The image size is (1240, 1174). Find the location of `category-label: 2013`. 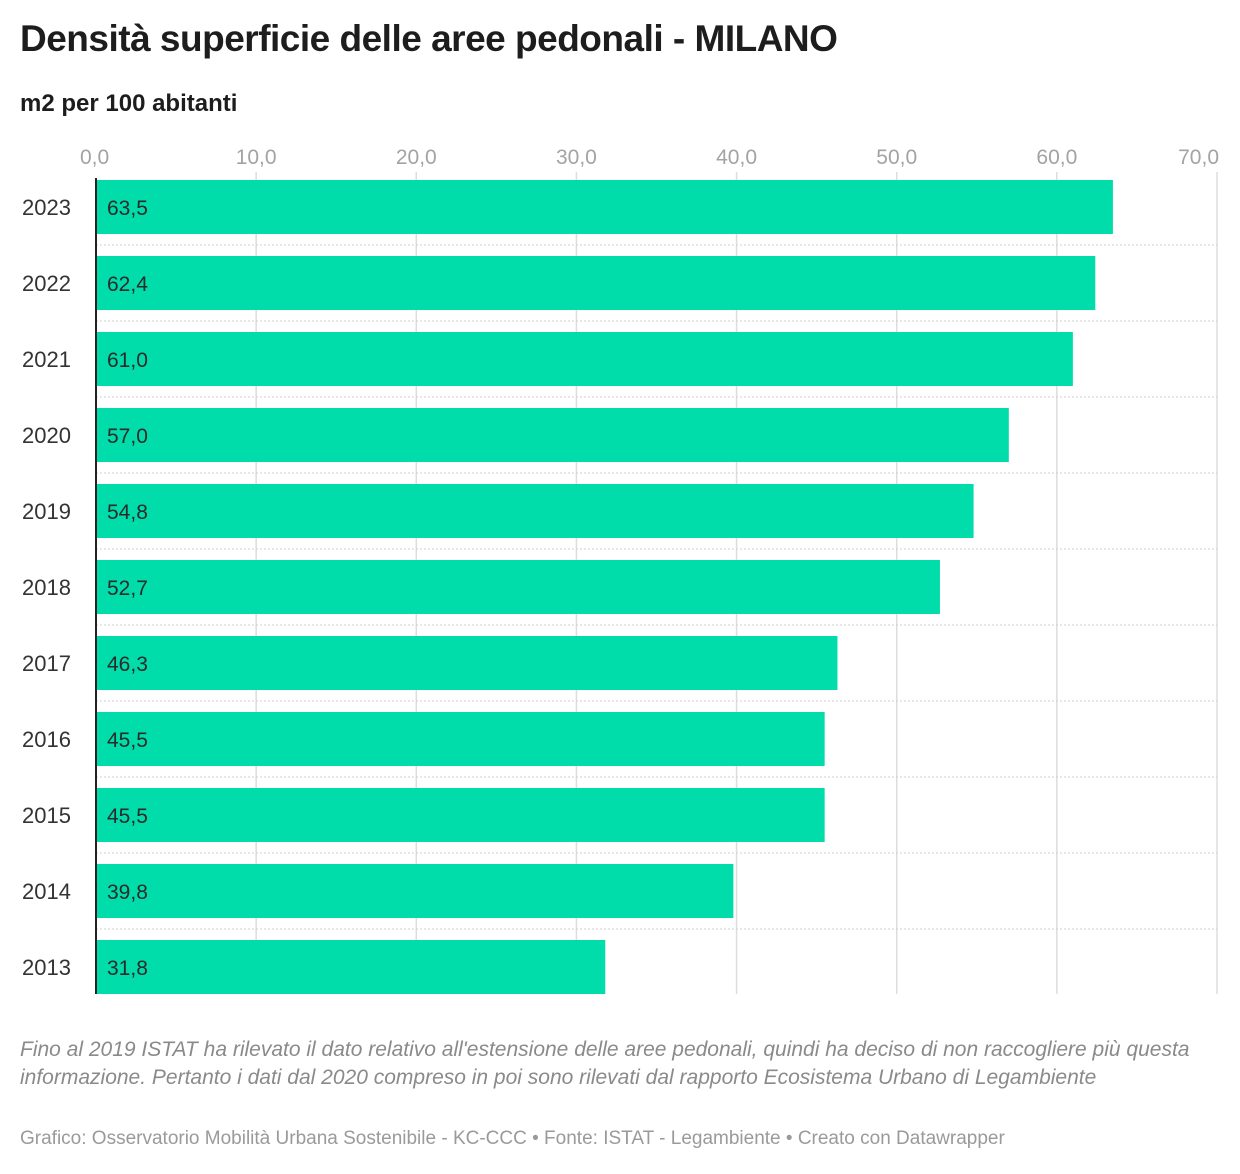

category-label: 2013 is located at coordinates (46, 967).